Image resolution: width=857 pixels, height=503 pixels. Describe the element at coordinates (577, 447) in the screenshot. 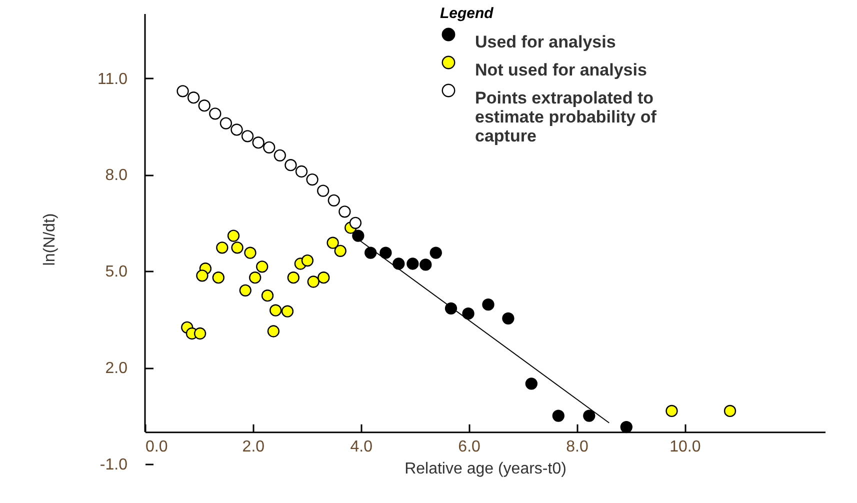

I see `x-tick-label: 8.0` at that location.